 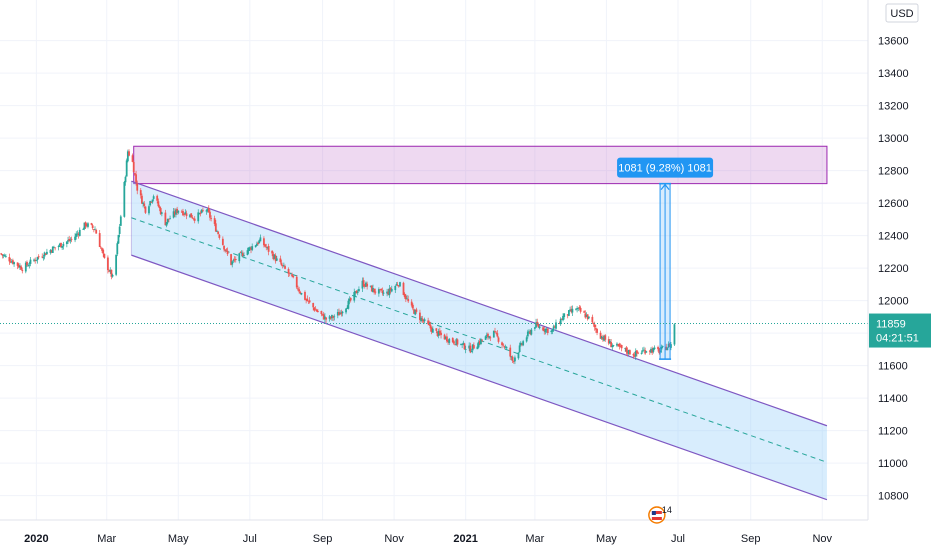 I want to click on measure-layer: 1081 (9.28%) 1081, so click(x=665, y=258).